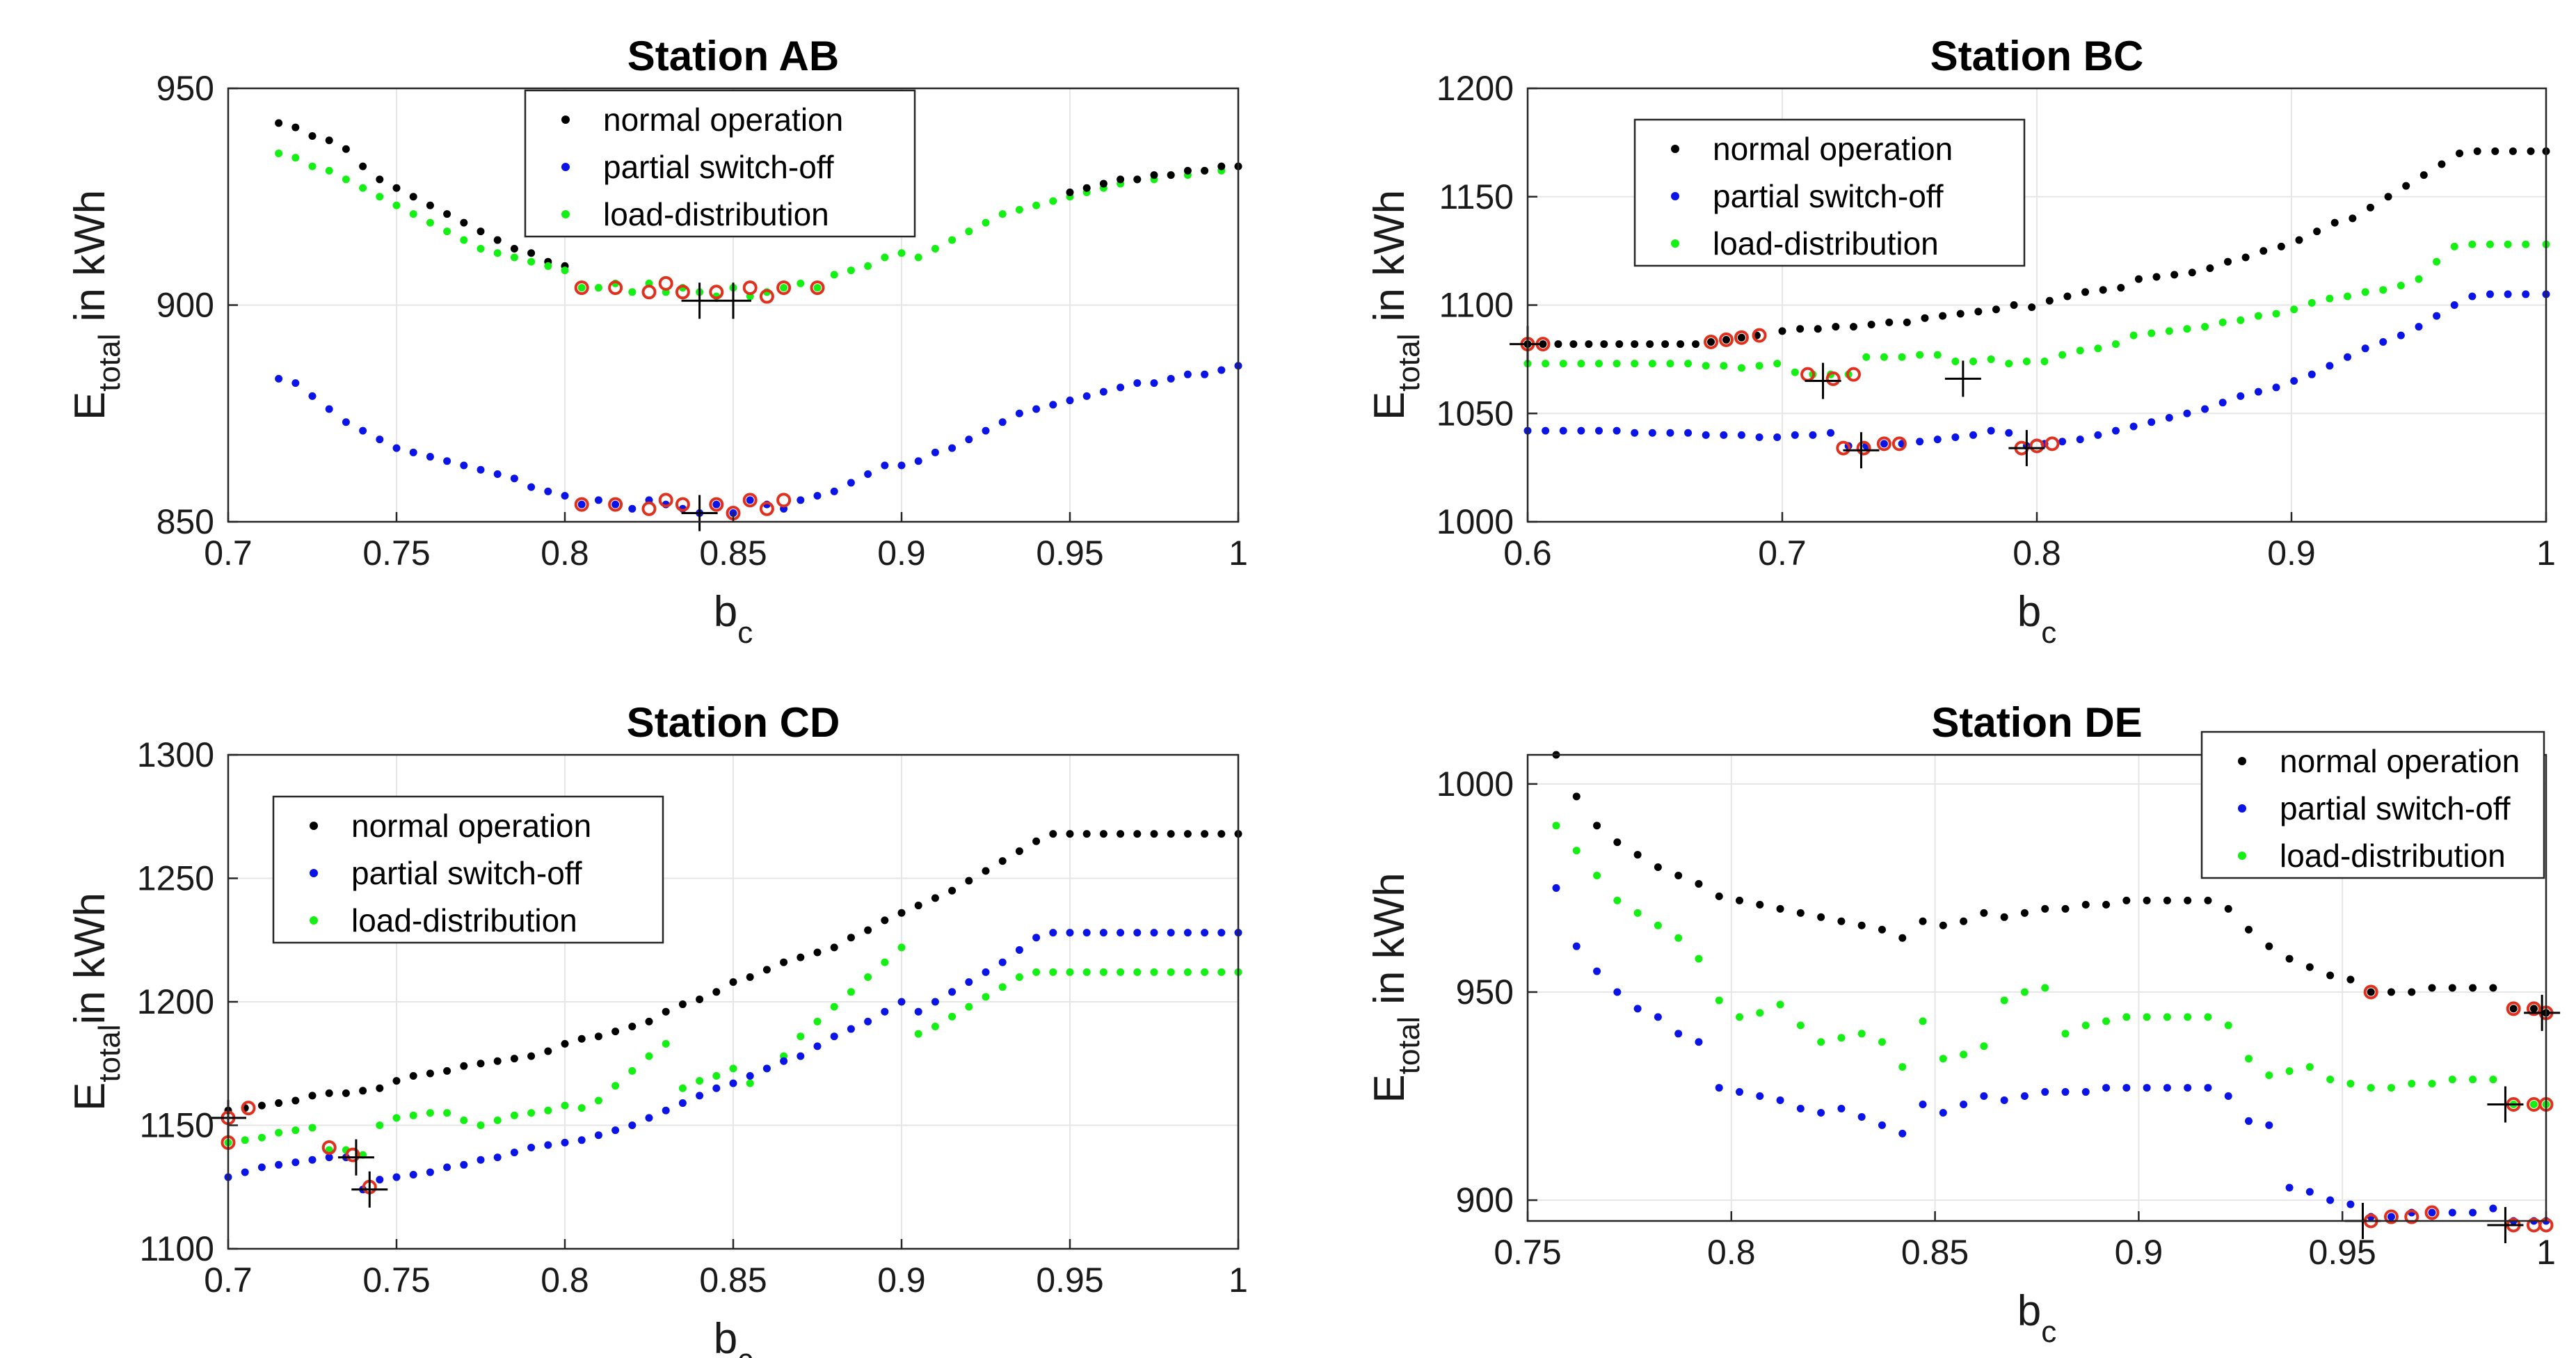  What do you see at coordinates (468, 869) in the screenshot?
I see `legend-box` at bounding box center [468, 869].